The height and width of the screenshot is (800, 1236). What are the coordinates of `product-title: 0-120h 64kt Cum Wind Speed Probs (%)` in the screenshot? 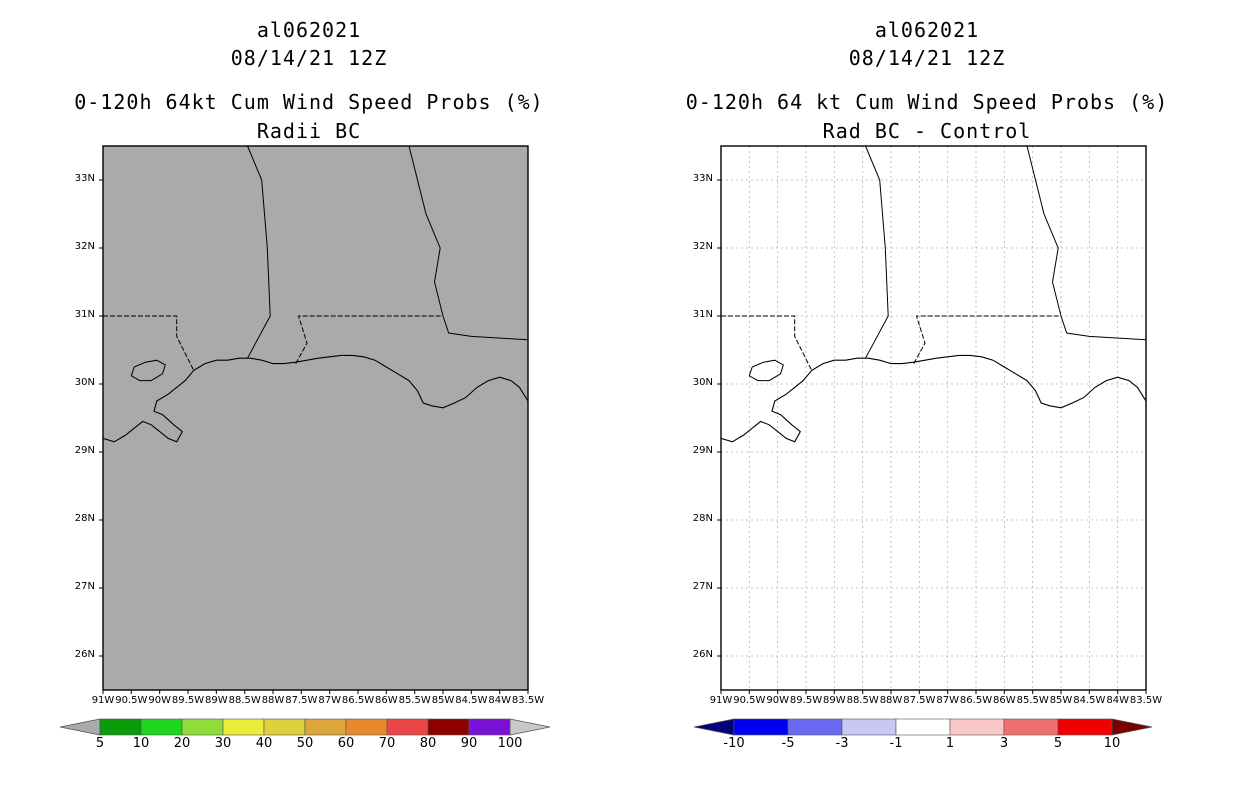 It's located at (309, 102).